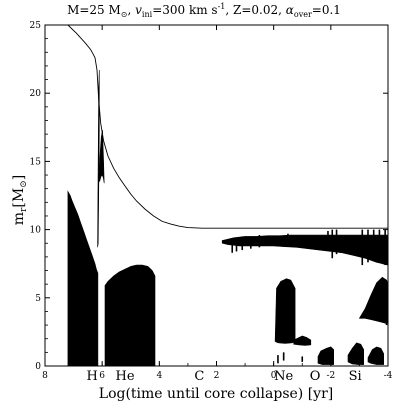 The image size is (409, 409). Describe the element at coordinates (45, 376) in the screenshot. I see `x-tick-label: 8` at that location.